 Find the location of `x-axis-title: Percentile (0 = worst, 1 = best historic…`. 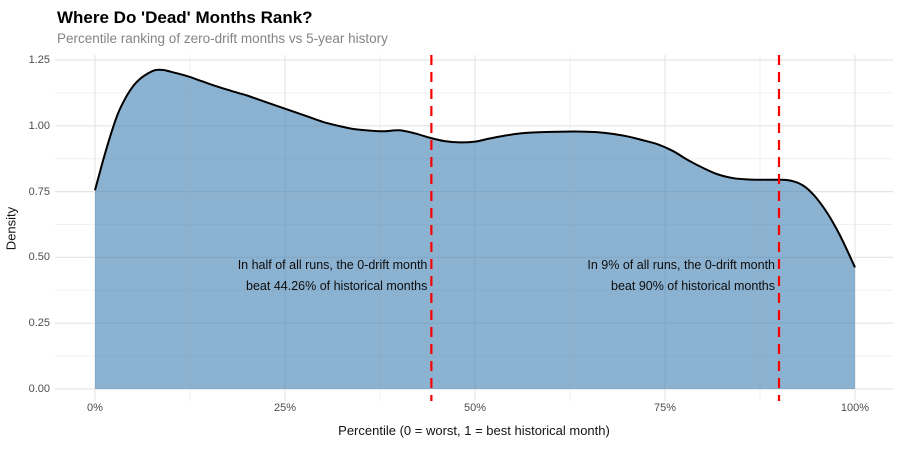

x-axis-title: Percentile (0 = worst, 1 = best historic… is located at coordinates (474, 430).